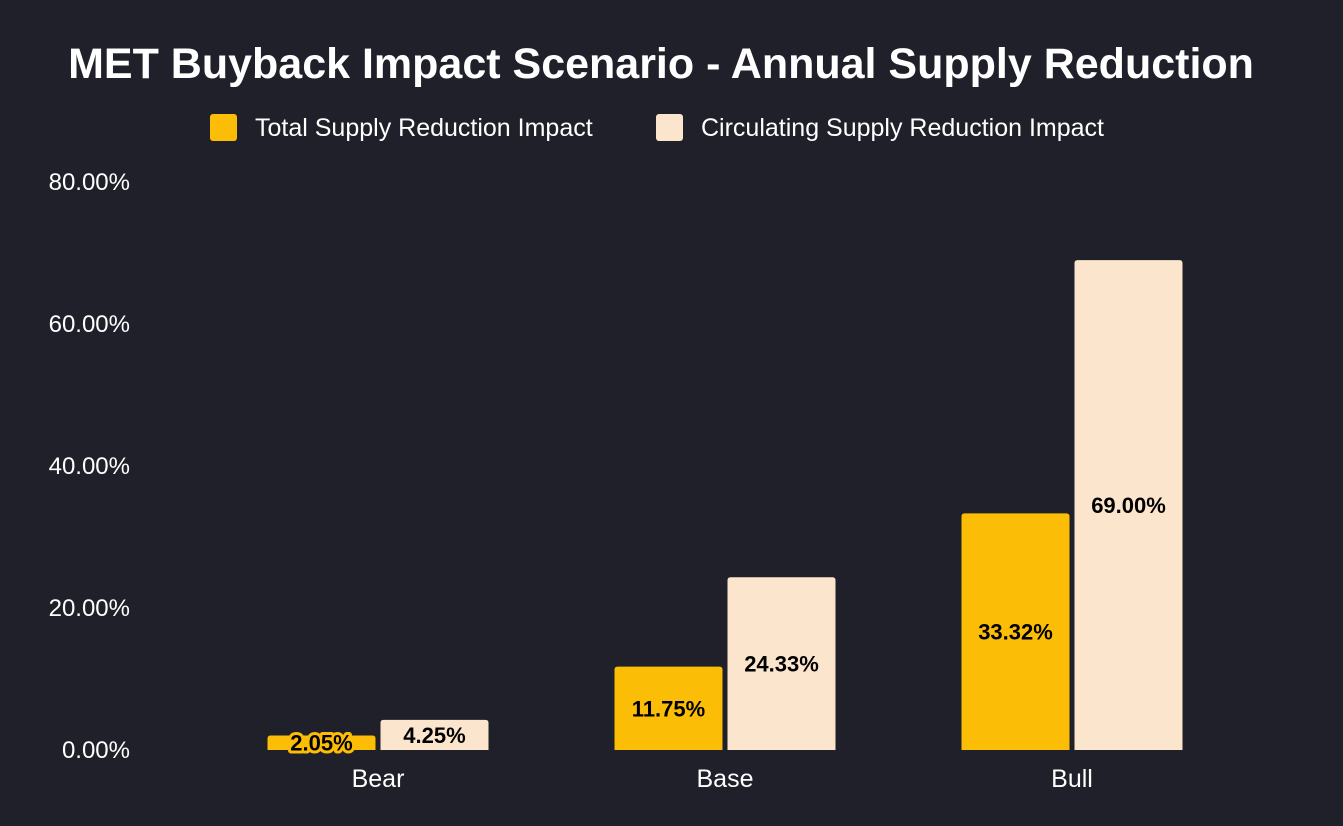 Image resolution: width=1343 pixels, height=826 pixels. What do you see at coordinates (223, 127) in the screenshot?
I see `legend-swatch-total` at bounding box center [223, 127].